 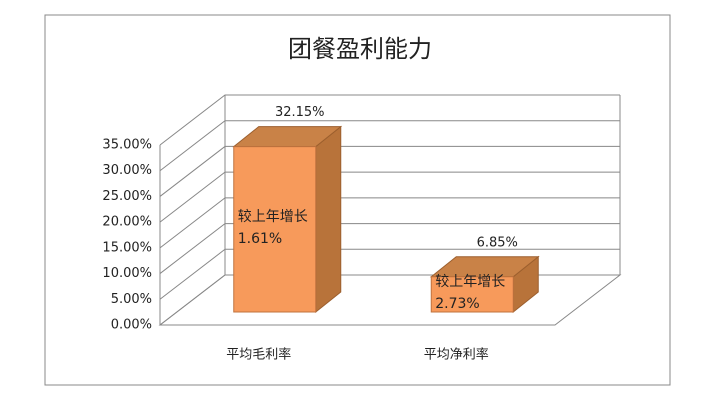 What do you see at coordinates (127, 145) in the screenshot?
I see `y-tick-label: 35.00%` at bounding box center [127, 145].